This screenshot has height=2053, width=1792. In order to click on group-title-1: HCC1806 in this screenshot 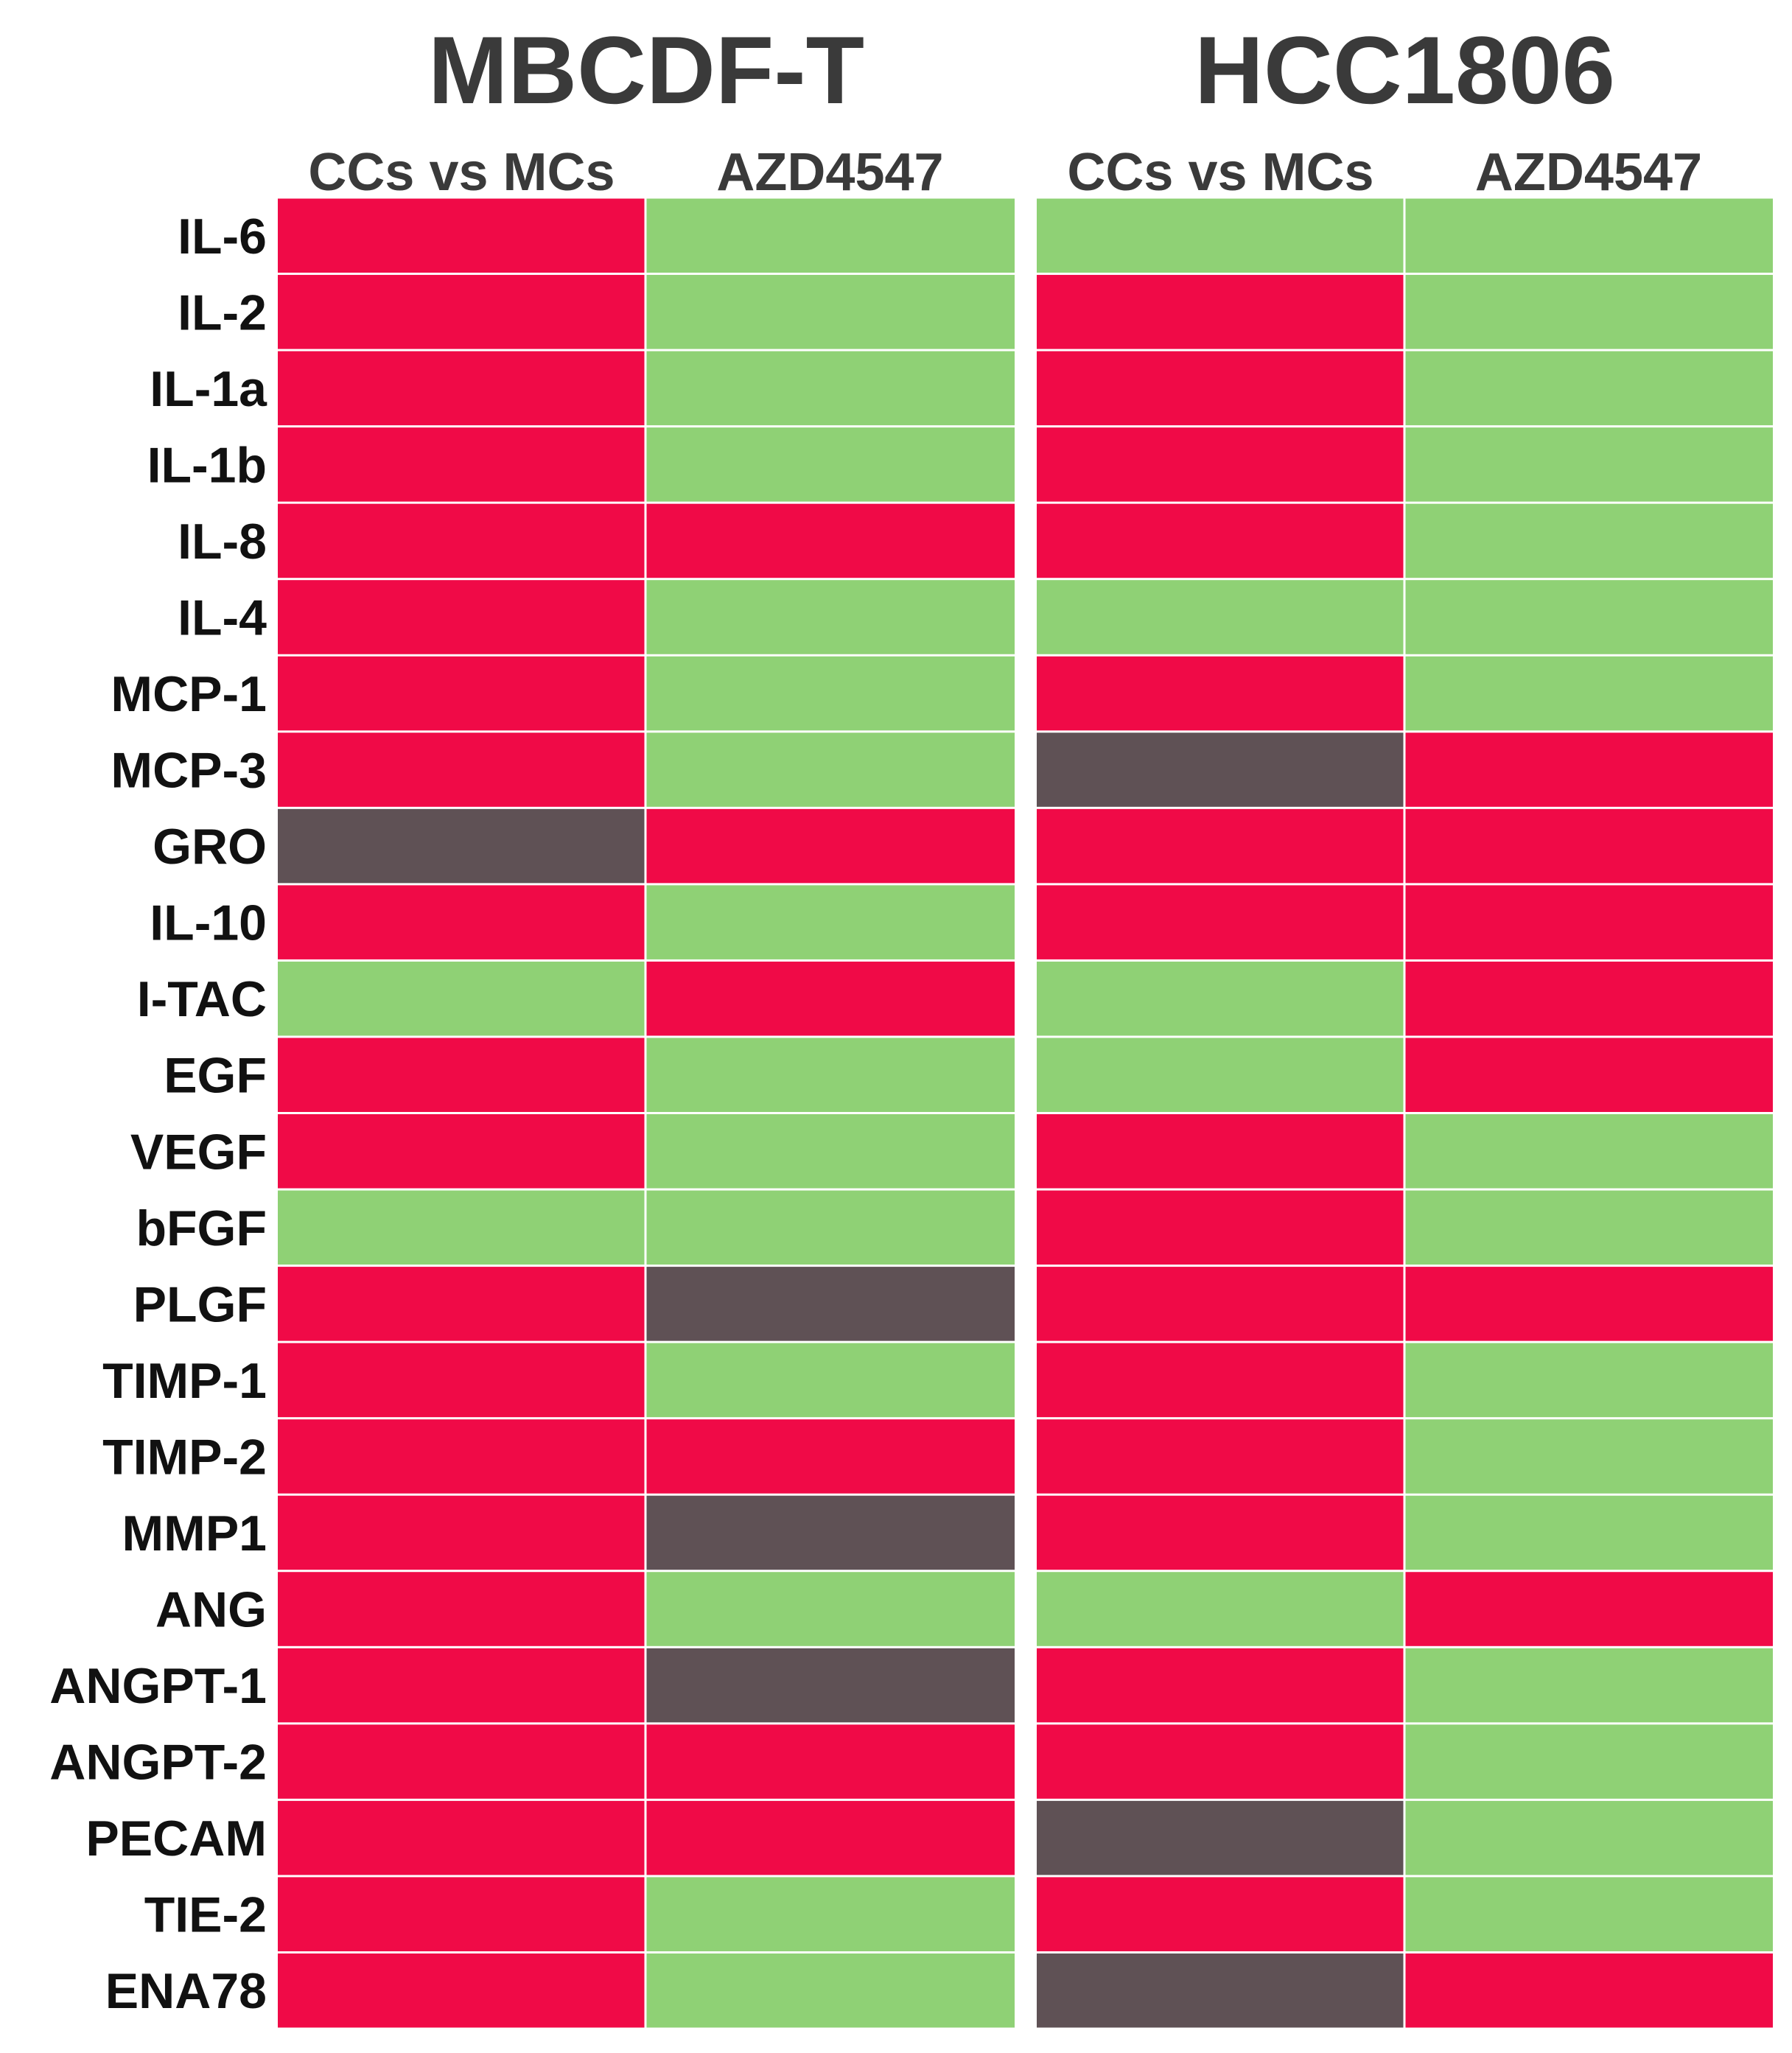, I will do `click(1404, 70)`.